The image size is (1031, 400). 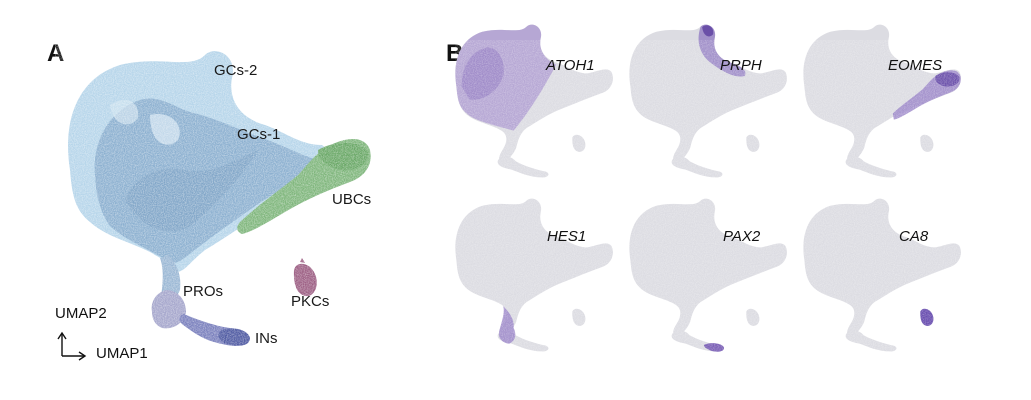 I want to click on axis-arrows, so click(x=72, y=346).